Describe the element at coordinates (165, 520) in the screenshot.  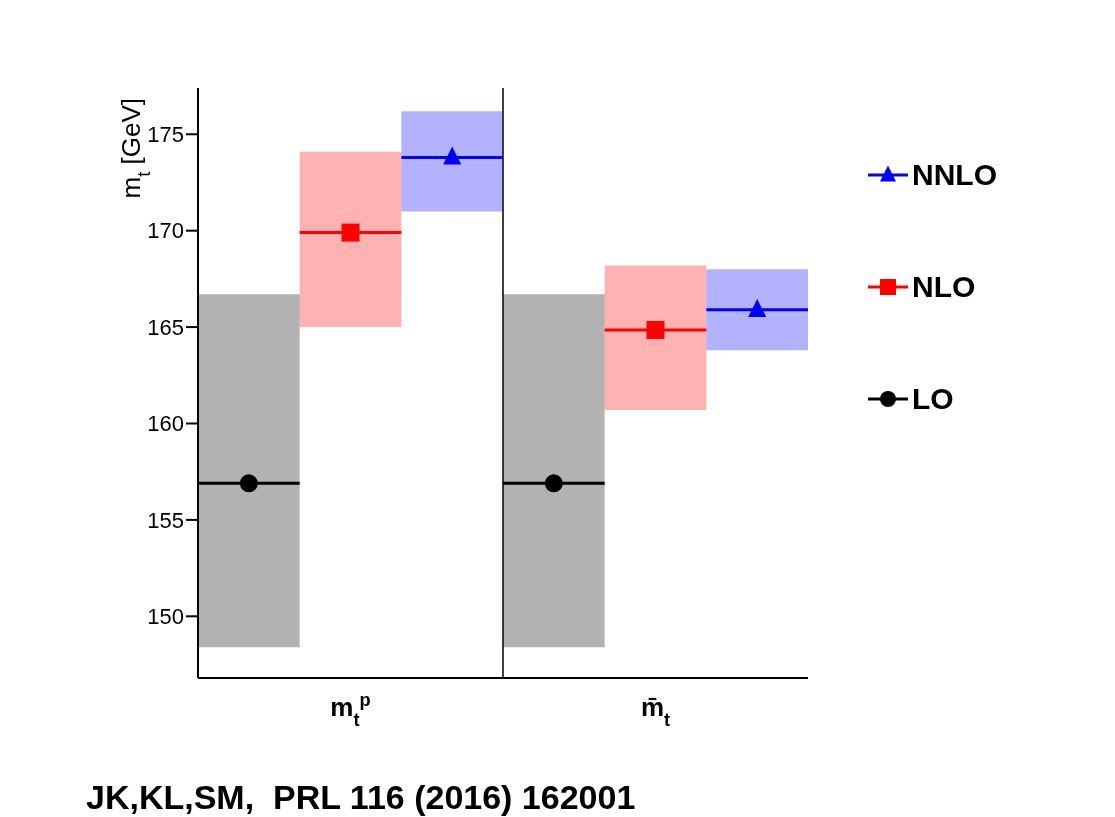
I see `y-tick-label: 155` at that location.